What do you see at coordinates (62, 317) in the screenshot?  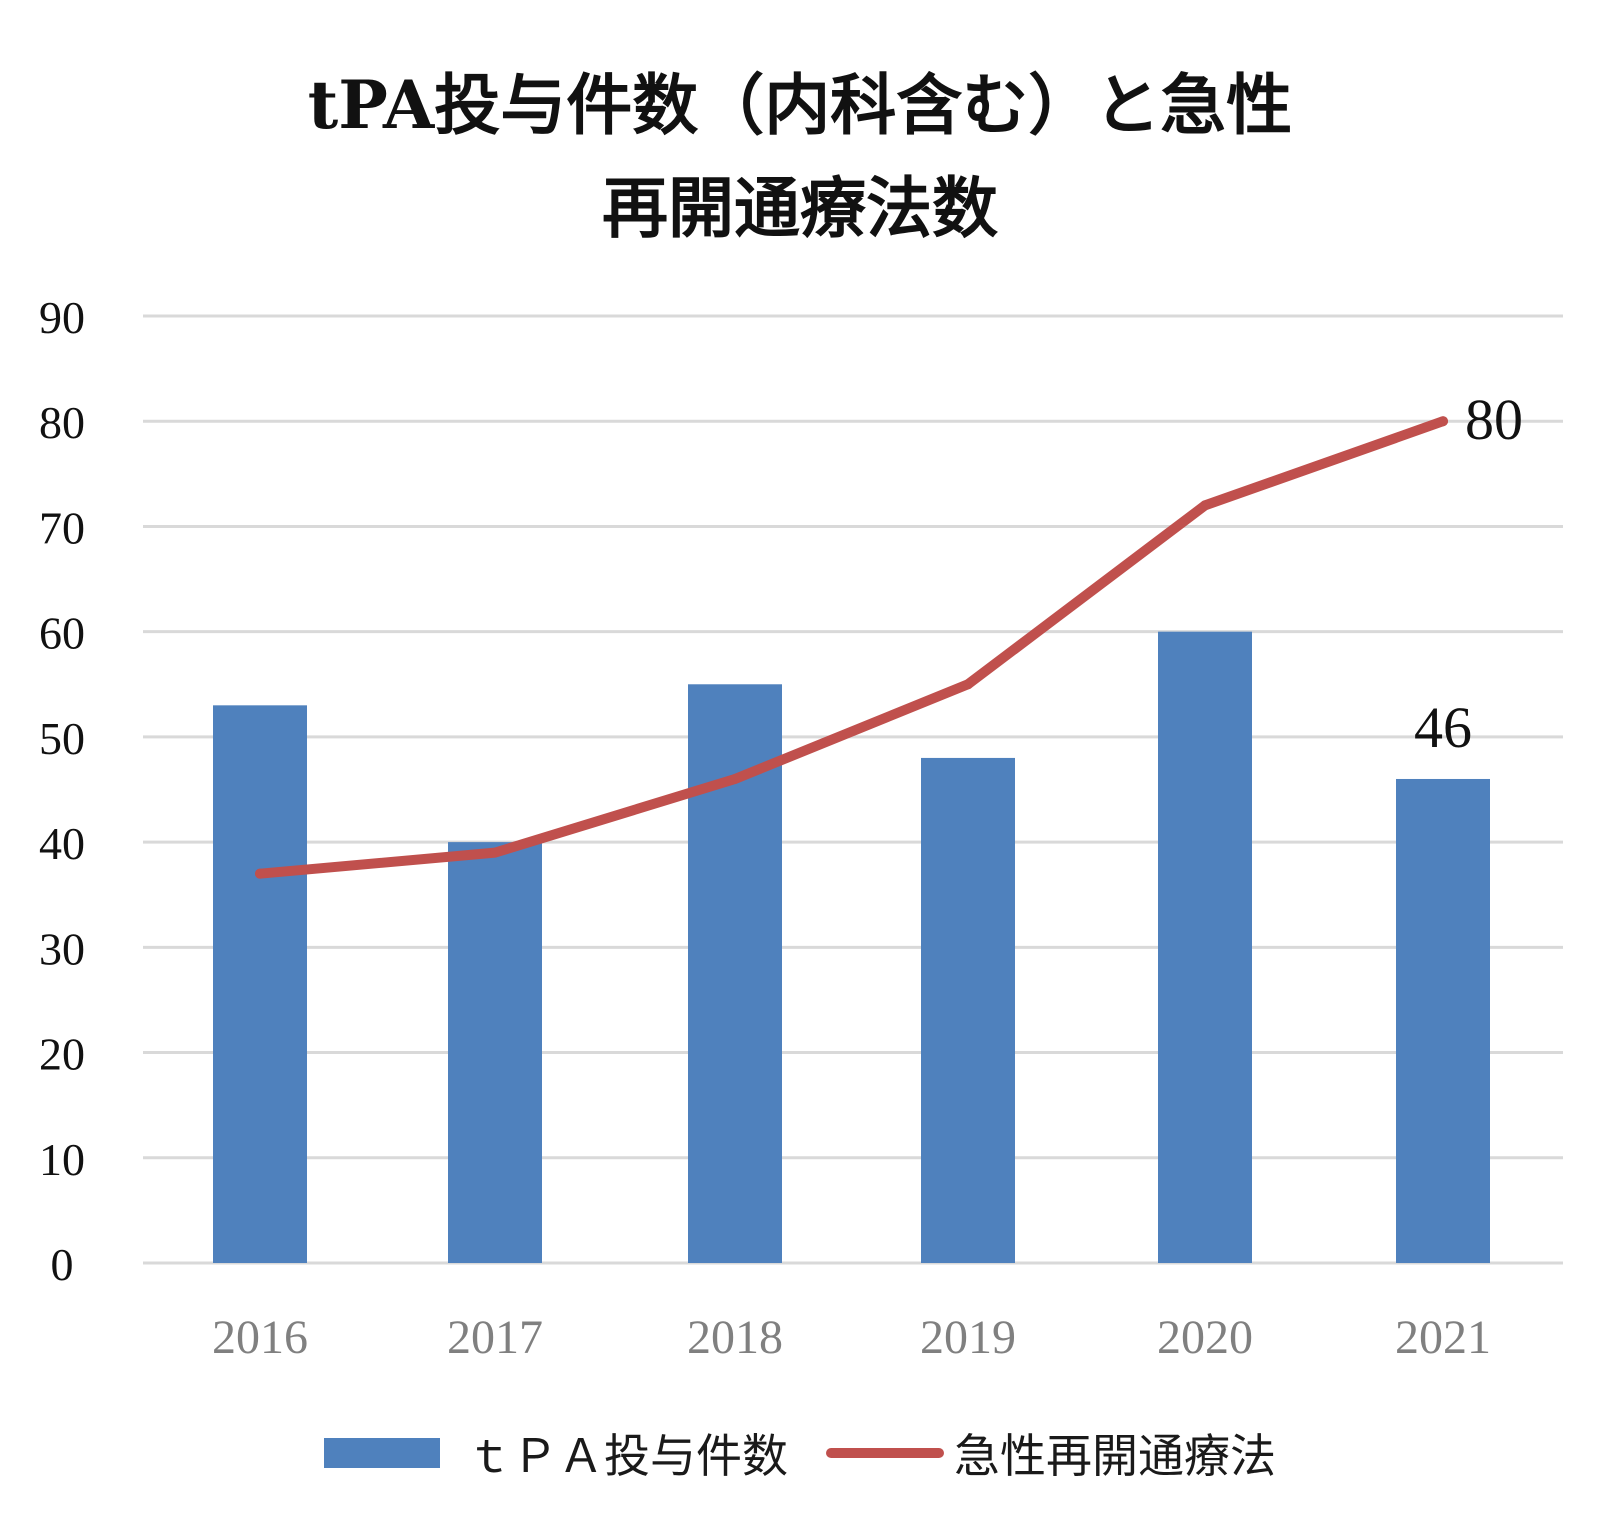 I see `y-tick-label: 90` at bounding box center [62, 317].